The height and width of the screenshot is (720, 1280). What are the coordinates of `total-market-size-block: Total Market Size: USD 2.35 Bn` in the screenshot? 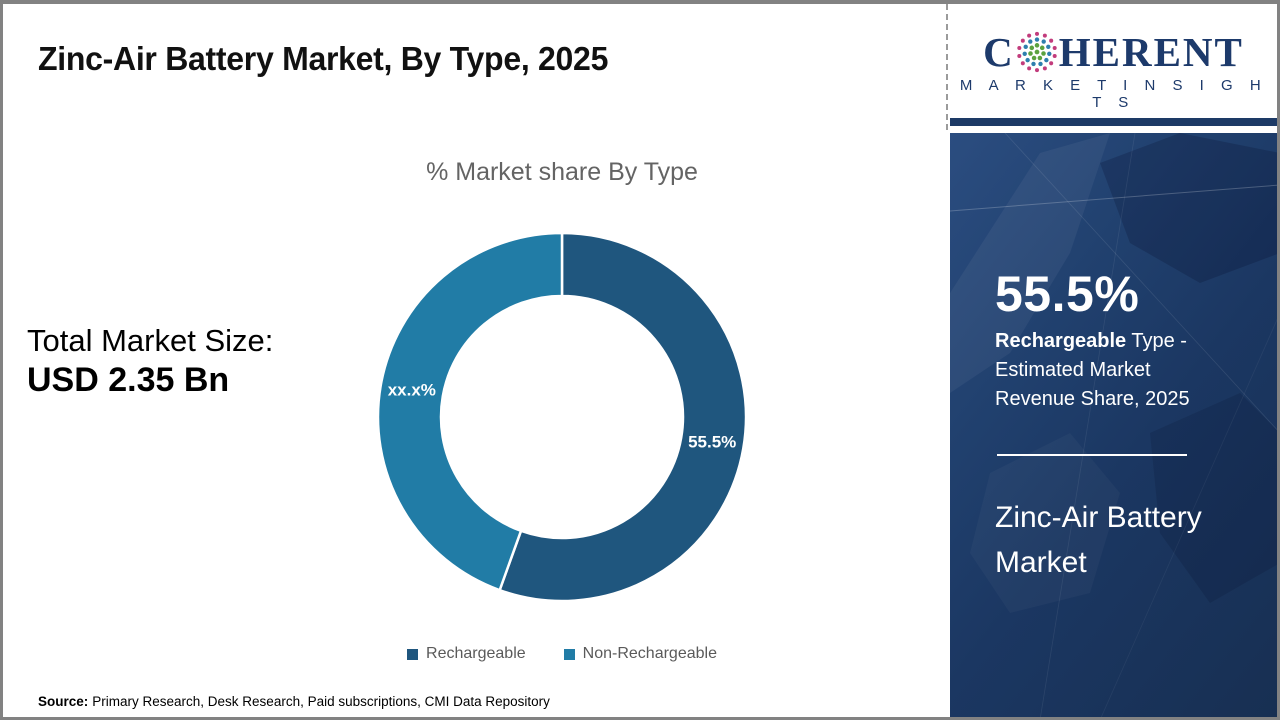 It's located at (150, 361).